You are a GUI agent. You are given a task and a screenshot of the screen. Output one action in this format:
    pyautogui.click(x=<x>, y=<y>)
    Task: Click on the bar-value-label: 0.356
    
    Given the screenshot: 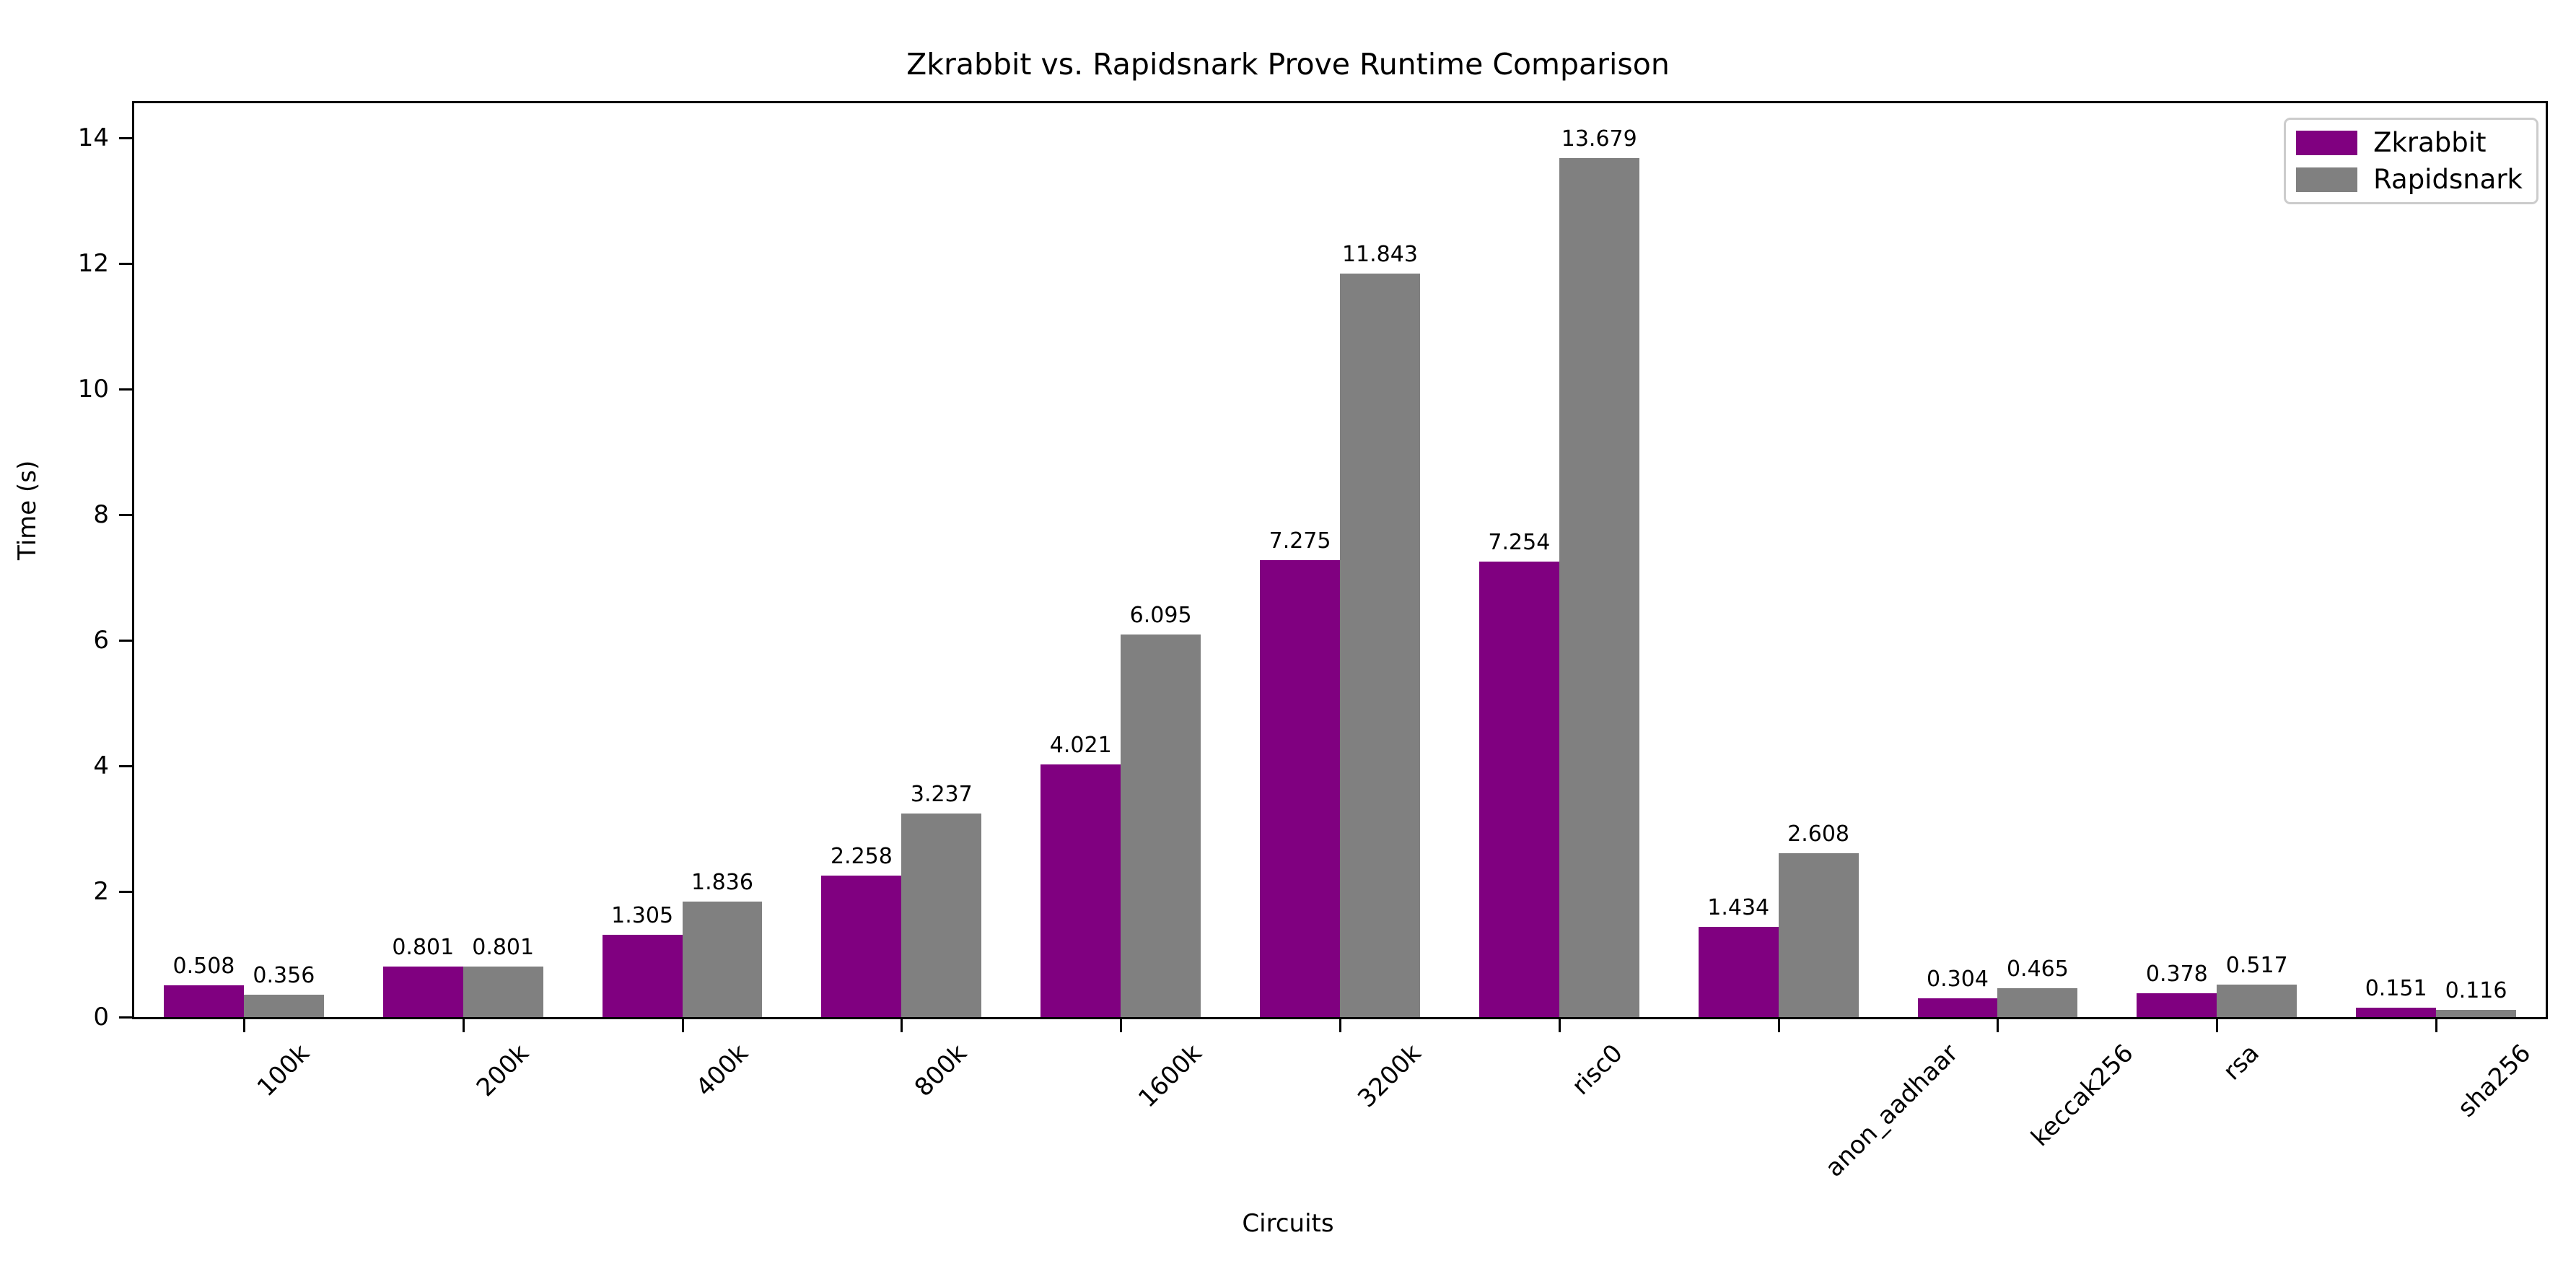 What is the action you would take?
    pyautogui.click(x=284, y=976)
    